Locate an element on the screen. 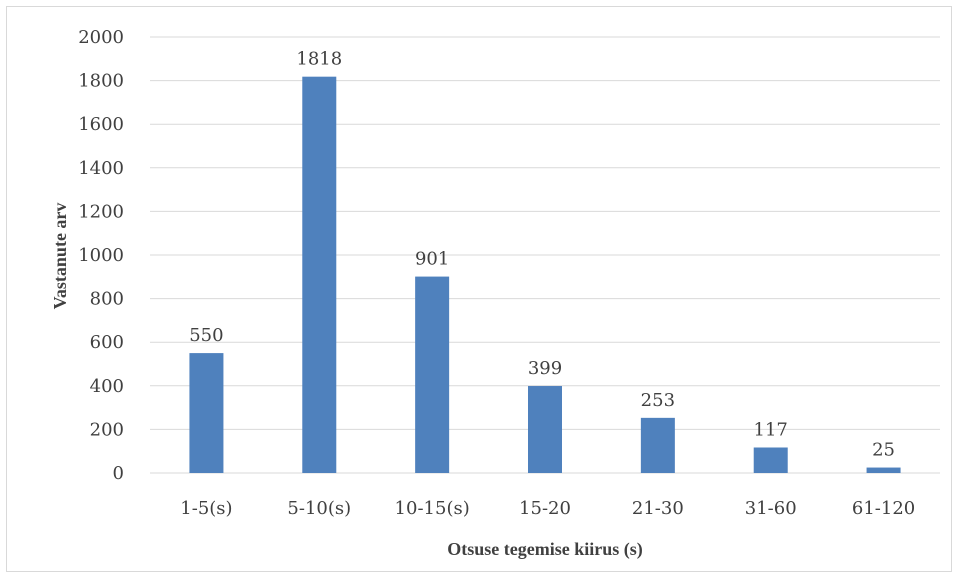  x-tick-label: 15-20 is located at coordinates (545, 508).